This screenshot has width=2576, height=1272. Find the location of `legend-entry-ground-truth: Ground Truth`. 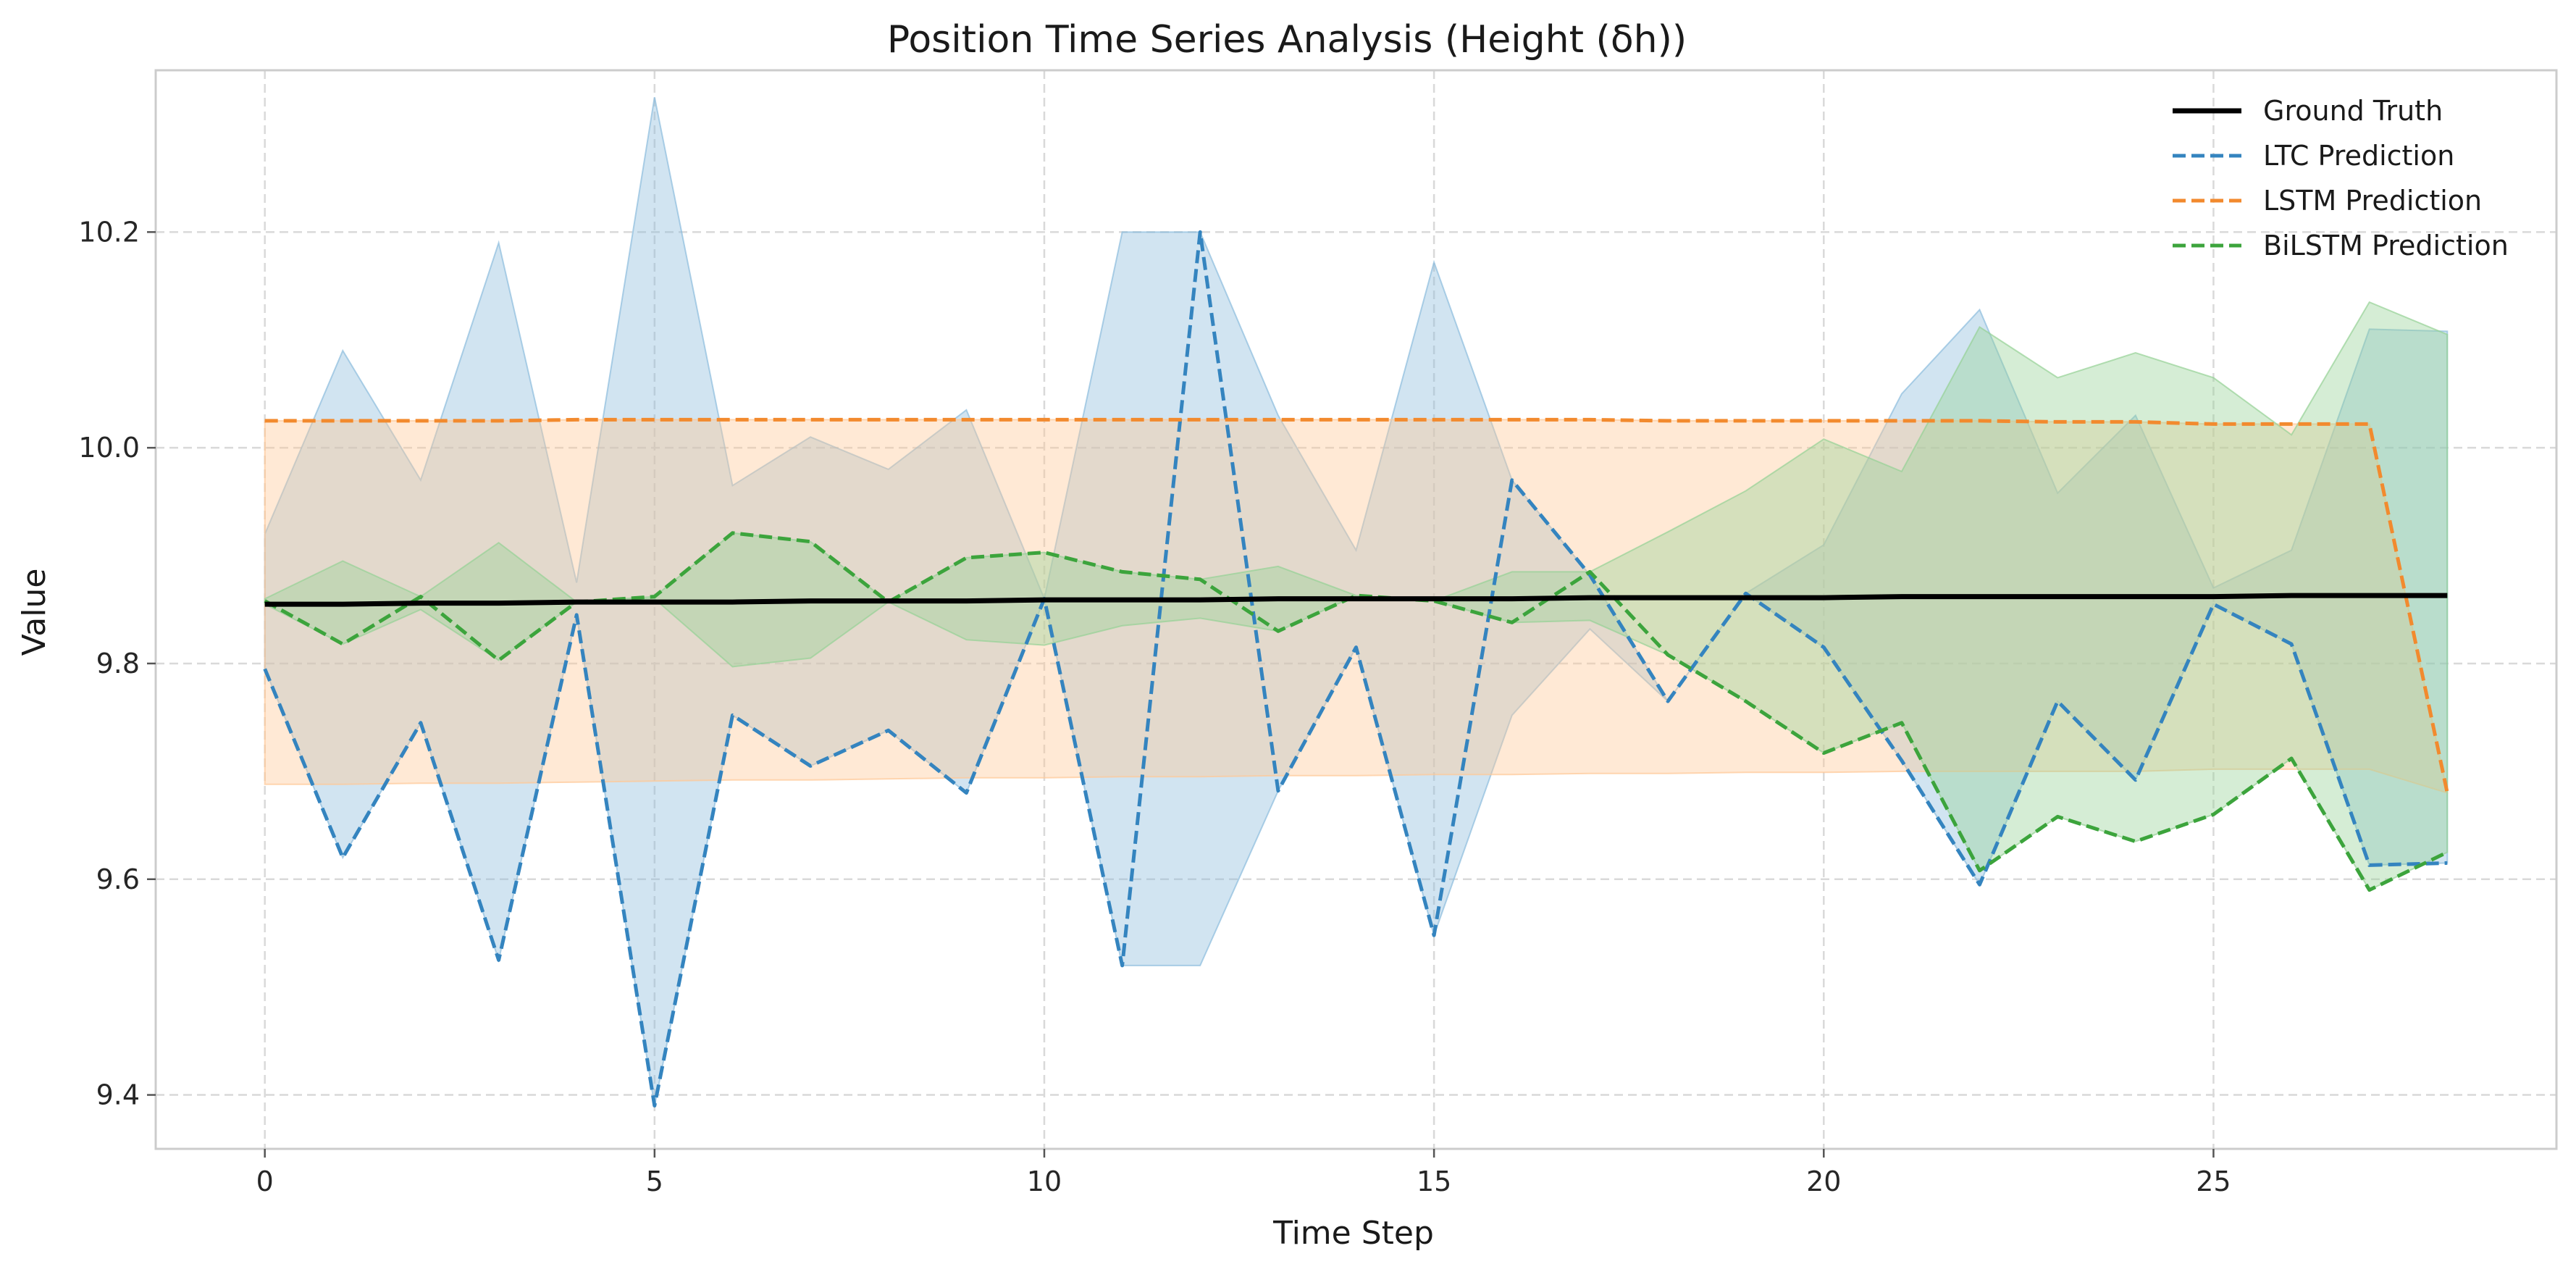

legend-entry-ground-truth: Ground Truth is located at coordinates (2308, 111).